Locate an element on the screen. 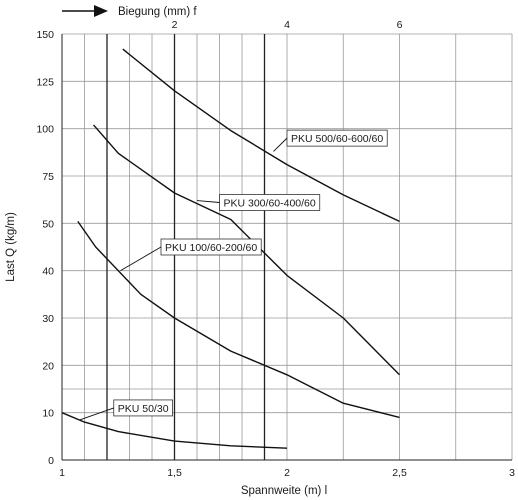 This screenshot has height=500, width=518. y-tick-label: 50 is located at coordinates (48, 224).